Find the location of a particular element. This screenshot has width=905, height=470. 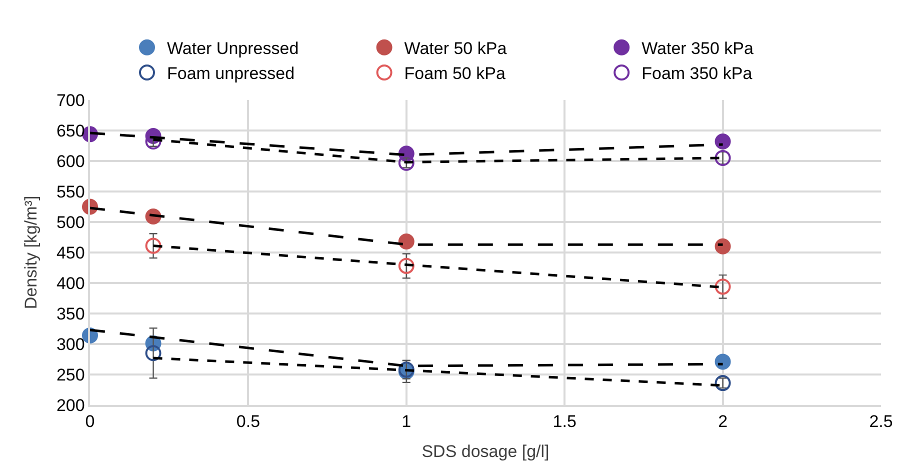

y-tick-label: 450 is located at coordinates (70, 252).